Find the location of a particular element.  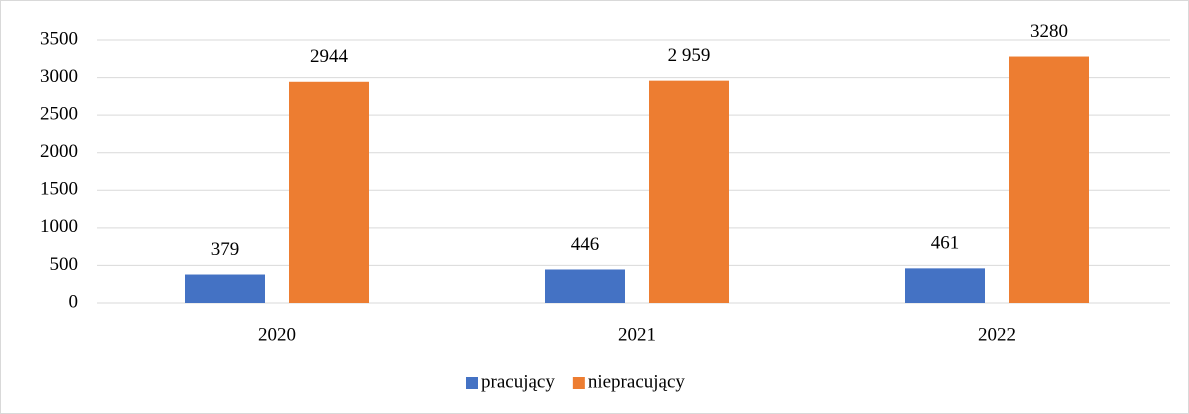

y-tick-label: 3000 is located at coordinates (59, 76).